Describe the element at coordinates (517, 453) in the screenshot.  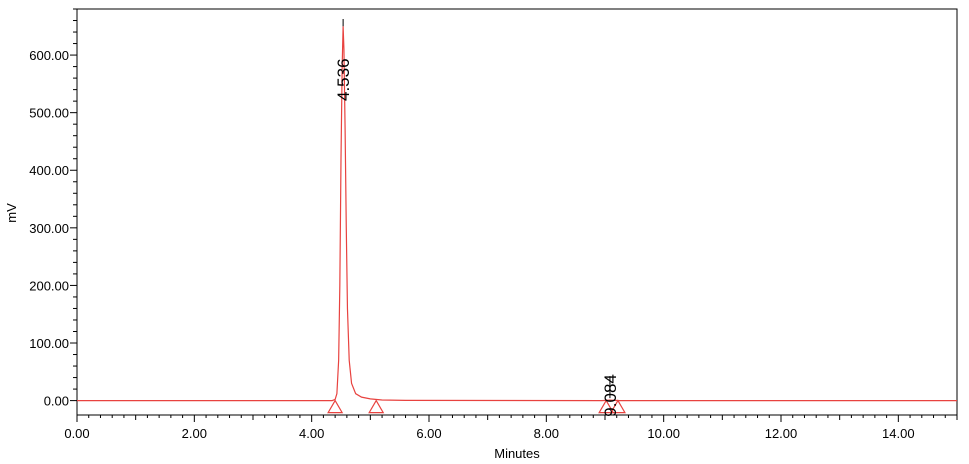
I see `x-axis-label: Minutes` at that location.